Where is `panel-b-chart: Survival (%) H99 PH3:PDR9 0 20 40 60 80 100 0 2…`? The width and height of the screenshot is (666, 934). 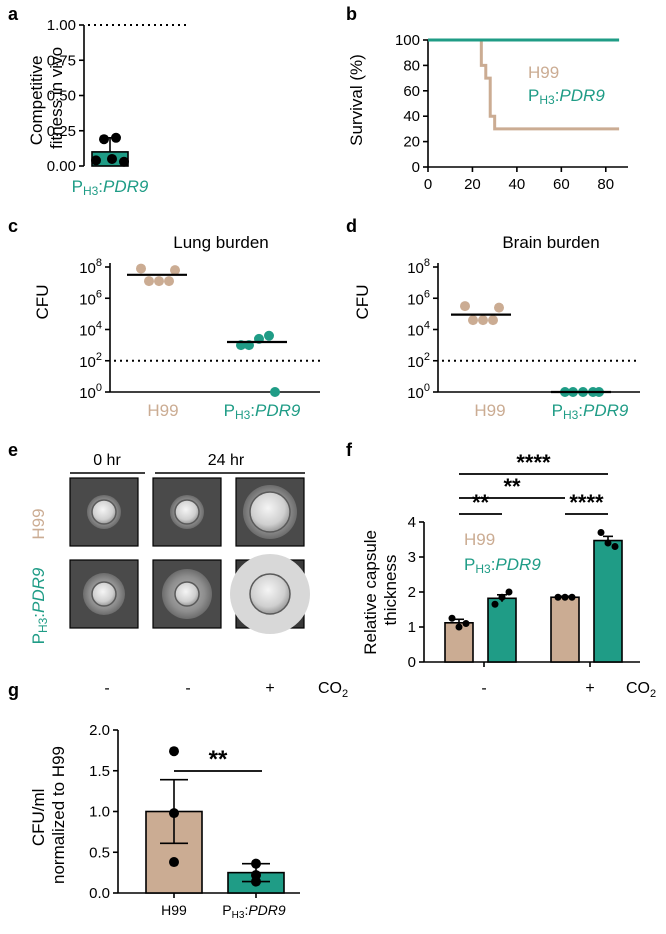
panel-b-chart: Survival (%) H99 PH3:PDR9 0 20 40 60 80 100 0 2… is located at coordinates (487, 112).